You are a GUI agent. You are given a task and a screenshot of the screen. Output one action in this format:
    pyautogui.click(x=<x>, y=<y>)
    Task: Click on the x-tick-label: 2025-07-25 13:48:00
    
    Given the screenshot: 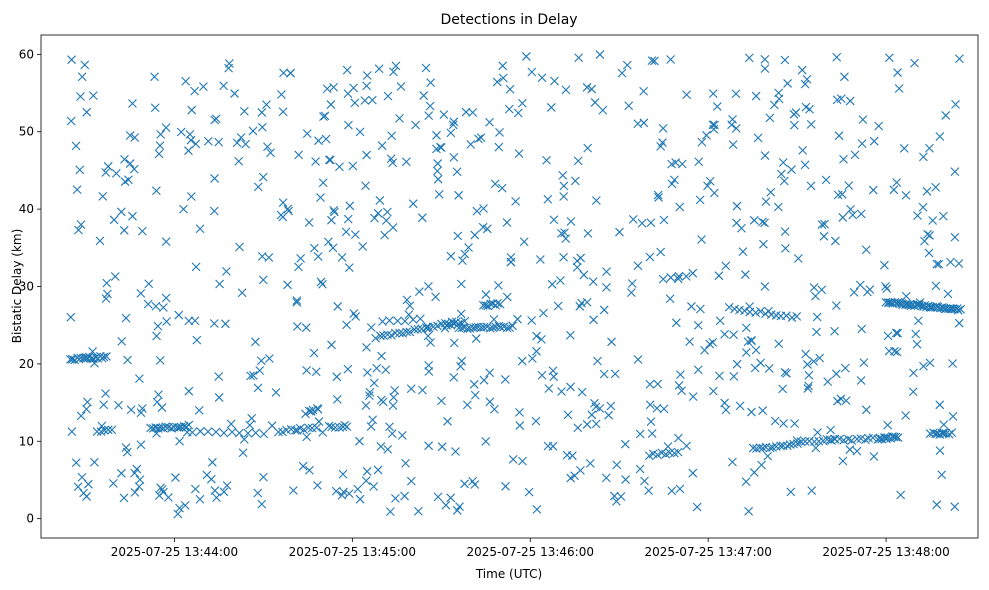 What is the action you would take?
    pyautogui.click(x=885, y=552)
    